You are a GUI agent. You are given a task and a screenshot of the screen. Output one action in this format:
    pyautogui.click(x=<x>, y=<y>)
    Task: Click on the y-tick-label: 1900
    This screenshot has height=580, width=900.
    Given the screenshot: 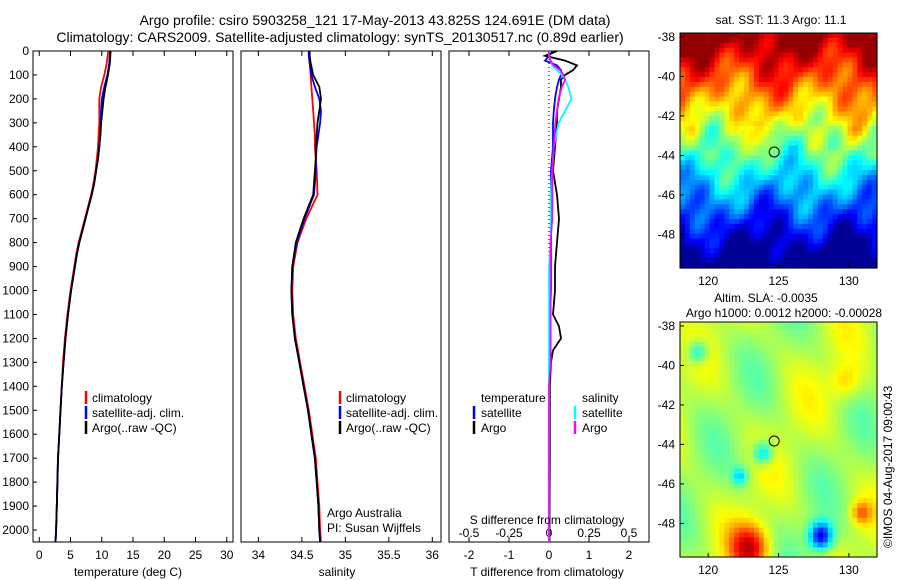 What is the action you would take?
    pyautogui.click(x=15, y=506)
    